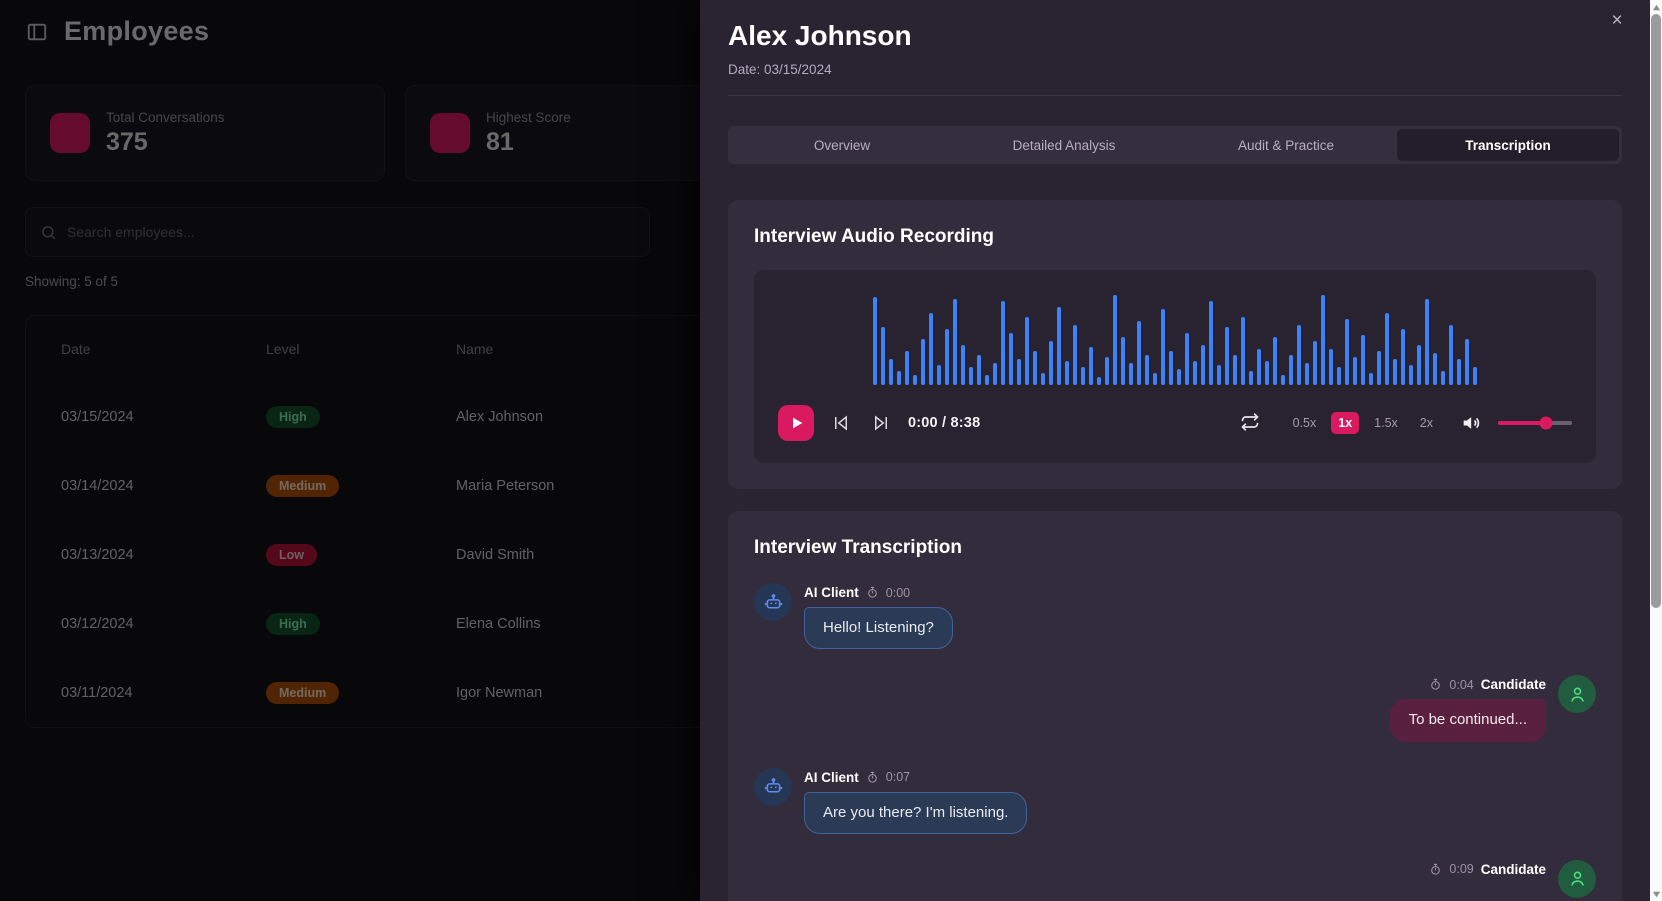 Image resolution: width=1662 pixels, height=901 pixels. I want to click on message-left: AI Client 0:00 Hello! Listening?, so click(1175, 616).